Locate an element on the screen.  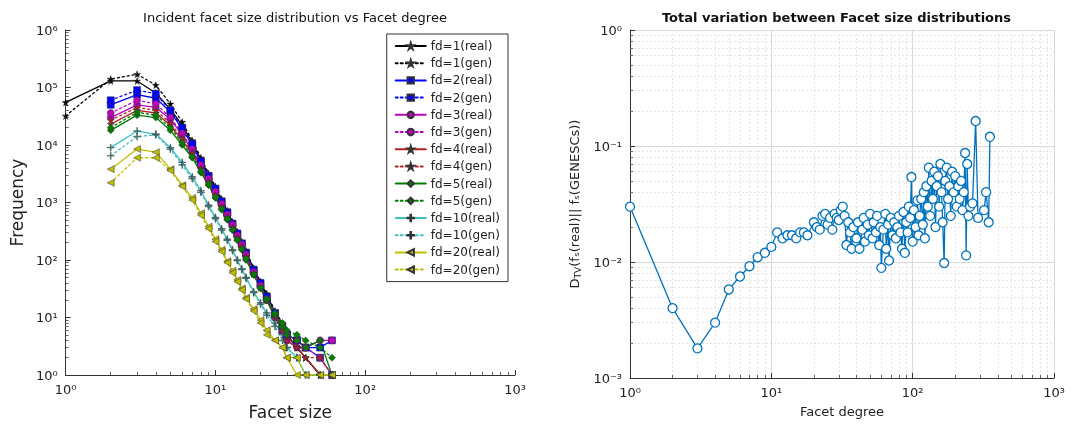
legend-label: fd=10(real) is located at coordinates (465, 218).